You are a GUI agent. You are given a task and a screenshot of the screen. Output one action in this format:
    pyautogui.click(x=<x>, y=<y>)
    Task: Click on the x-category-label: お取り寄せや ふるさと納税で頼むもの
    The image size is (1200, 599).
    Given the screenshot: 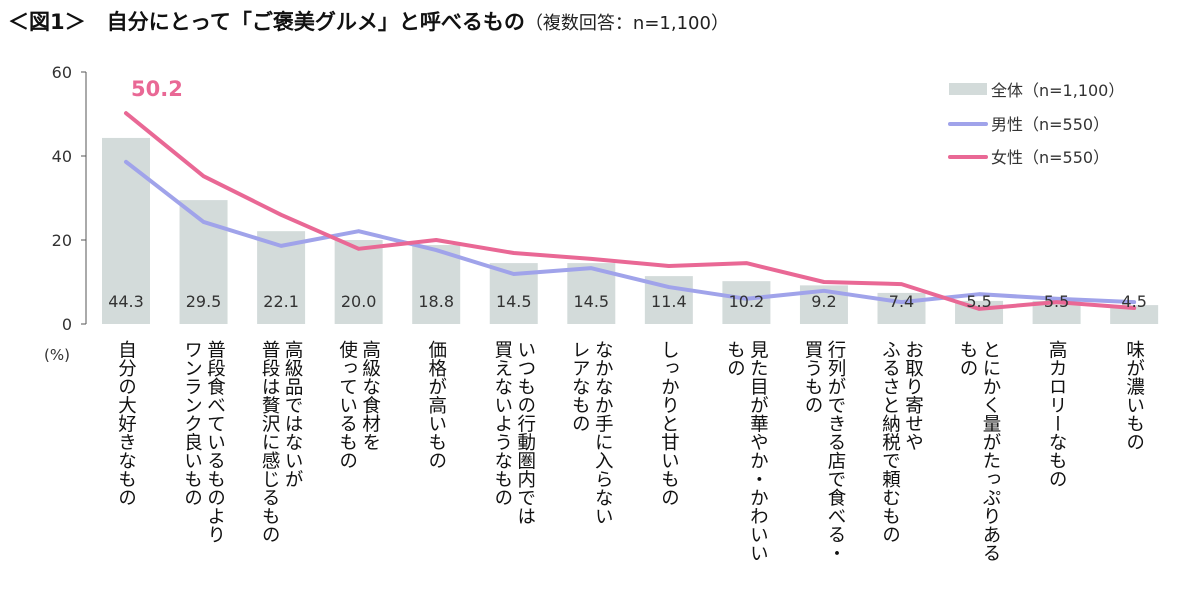 What is the action you would take?
    pyautogui.click(x=901, y=442)
    